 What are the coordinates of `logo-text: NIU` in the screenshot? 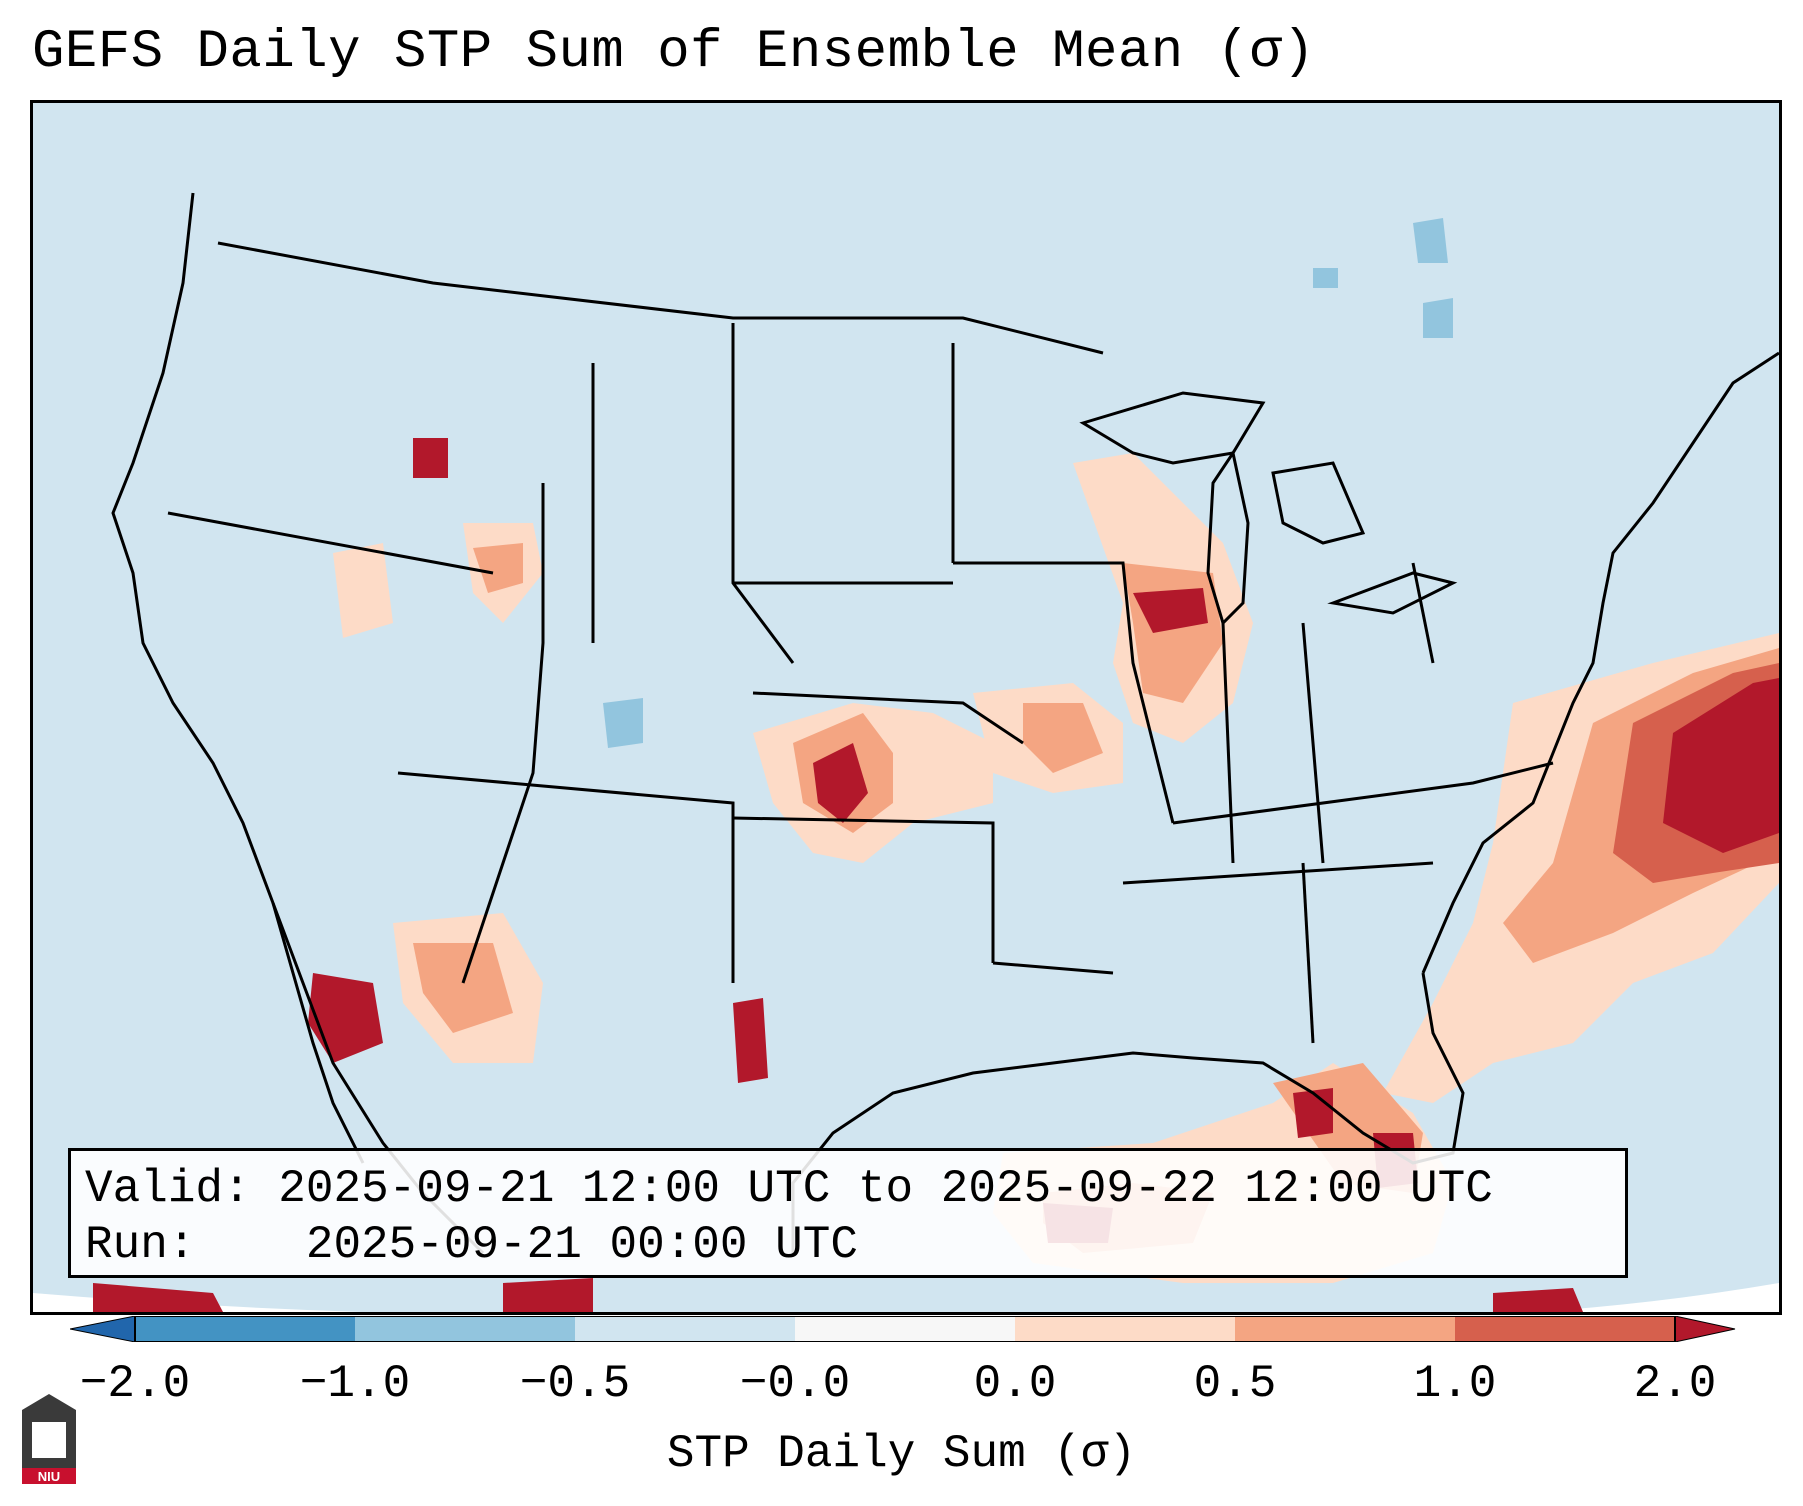 It's located at (49, 1476).